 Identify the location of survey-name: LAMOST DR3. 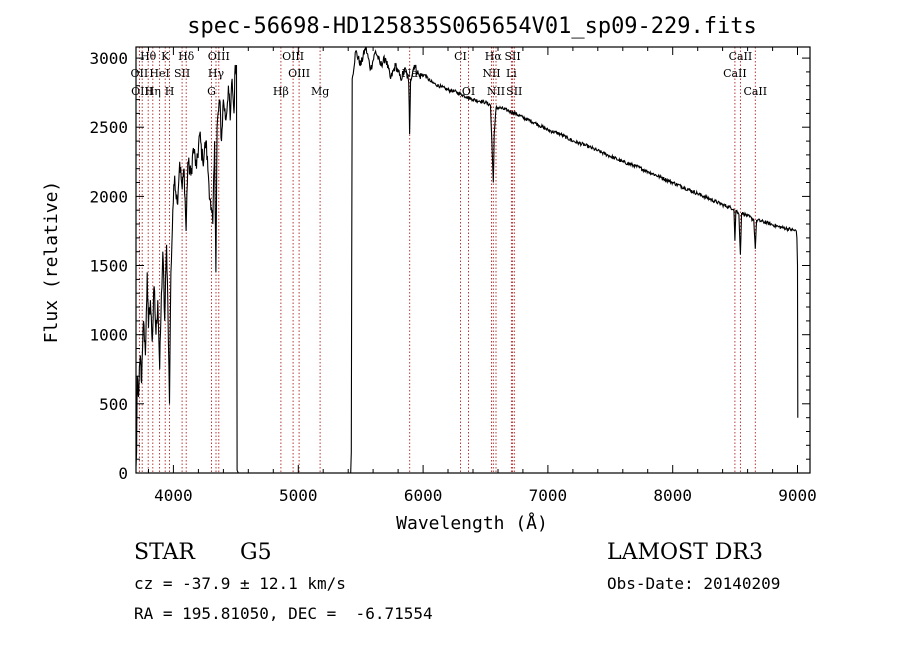
(685, 552).